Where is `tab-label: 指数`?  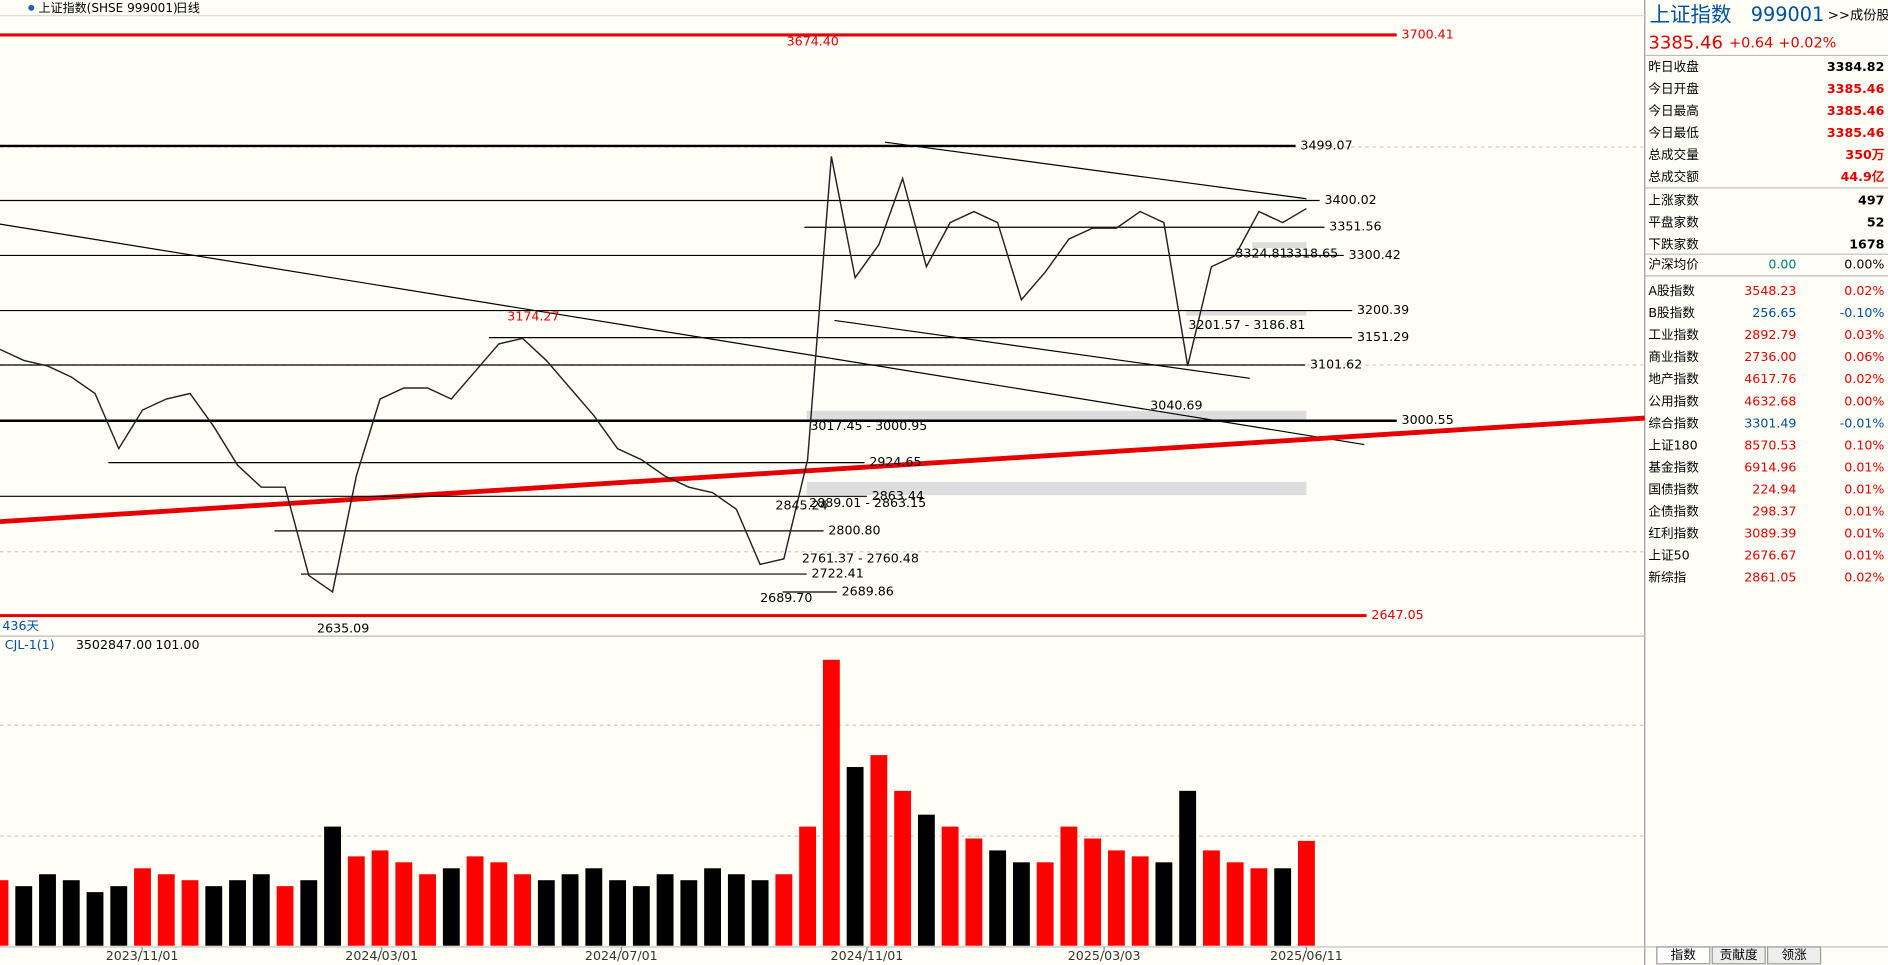
tab-label: 指数 is located at coordinates (1684, 954).